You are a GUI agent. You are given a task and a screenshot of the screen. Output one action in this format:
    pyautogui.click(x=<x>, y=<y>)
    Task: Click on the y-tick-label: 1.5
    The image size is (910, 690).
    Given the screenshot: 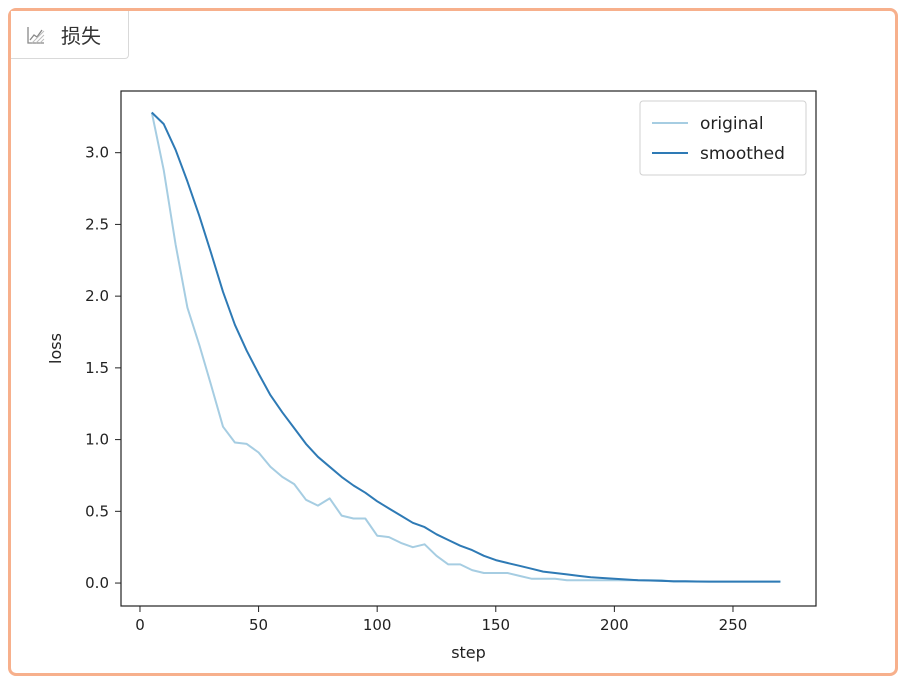 What is the action you would take?
    pyautogui.click(x=97, y=368)
    